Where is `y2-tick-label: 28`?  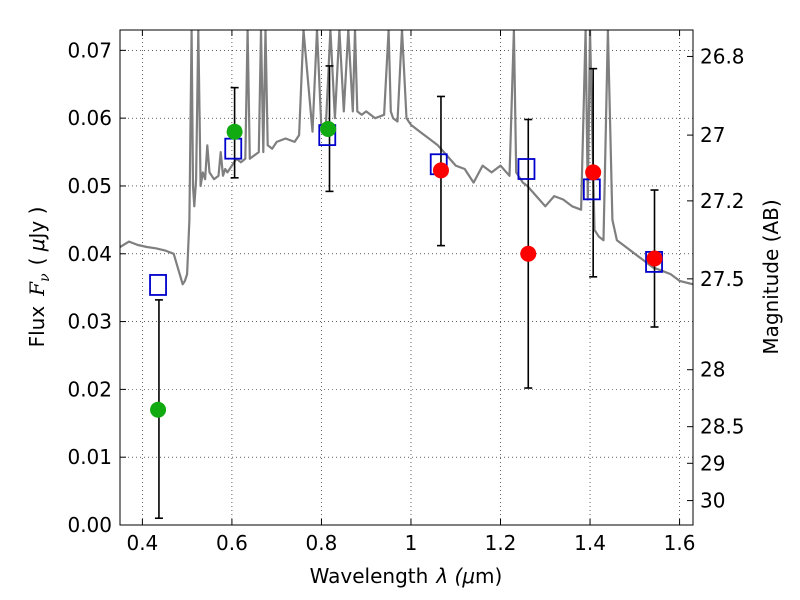 y2-tick-label: 28 is located at coordinates (712, 370).